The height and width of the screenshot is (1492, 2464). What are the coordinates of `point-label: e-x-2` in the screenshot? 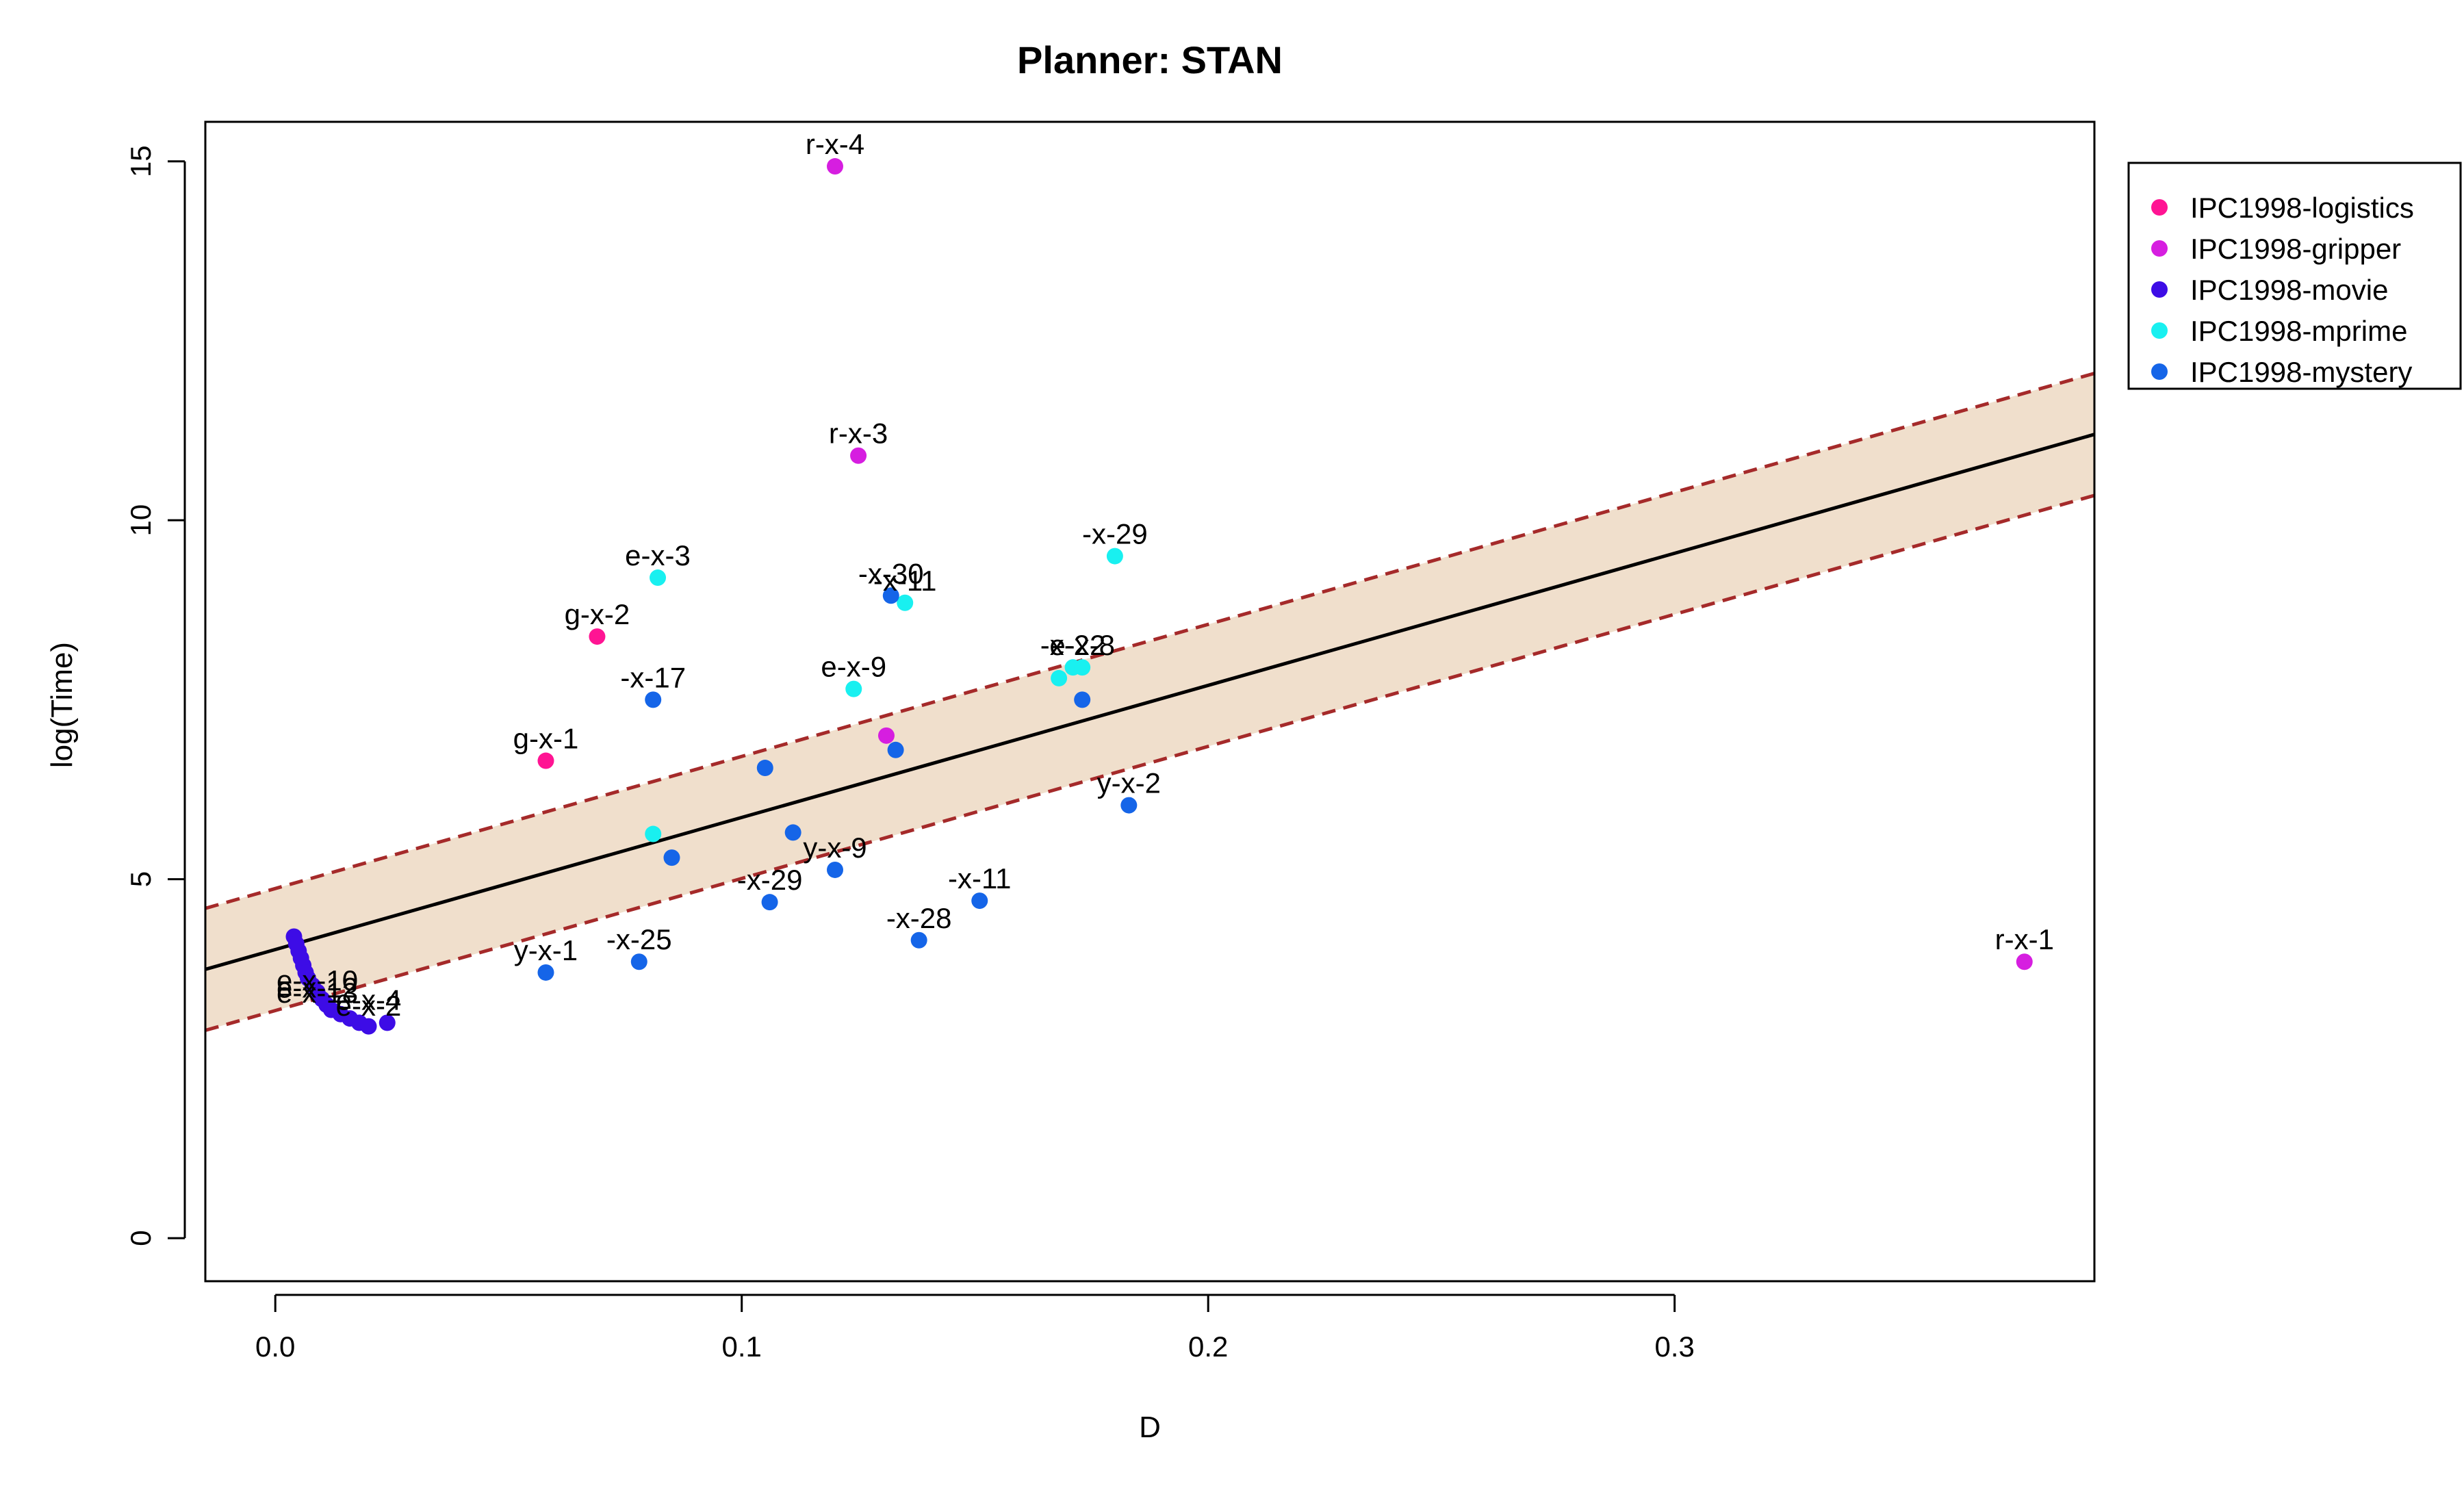 It's located at (369, 1006).